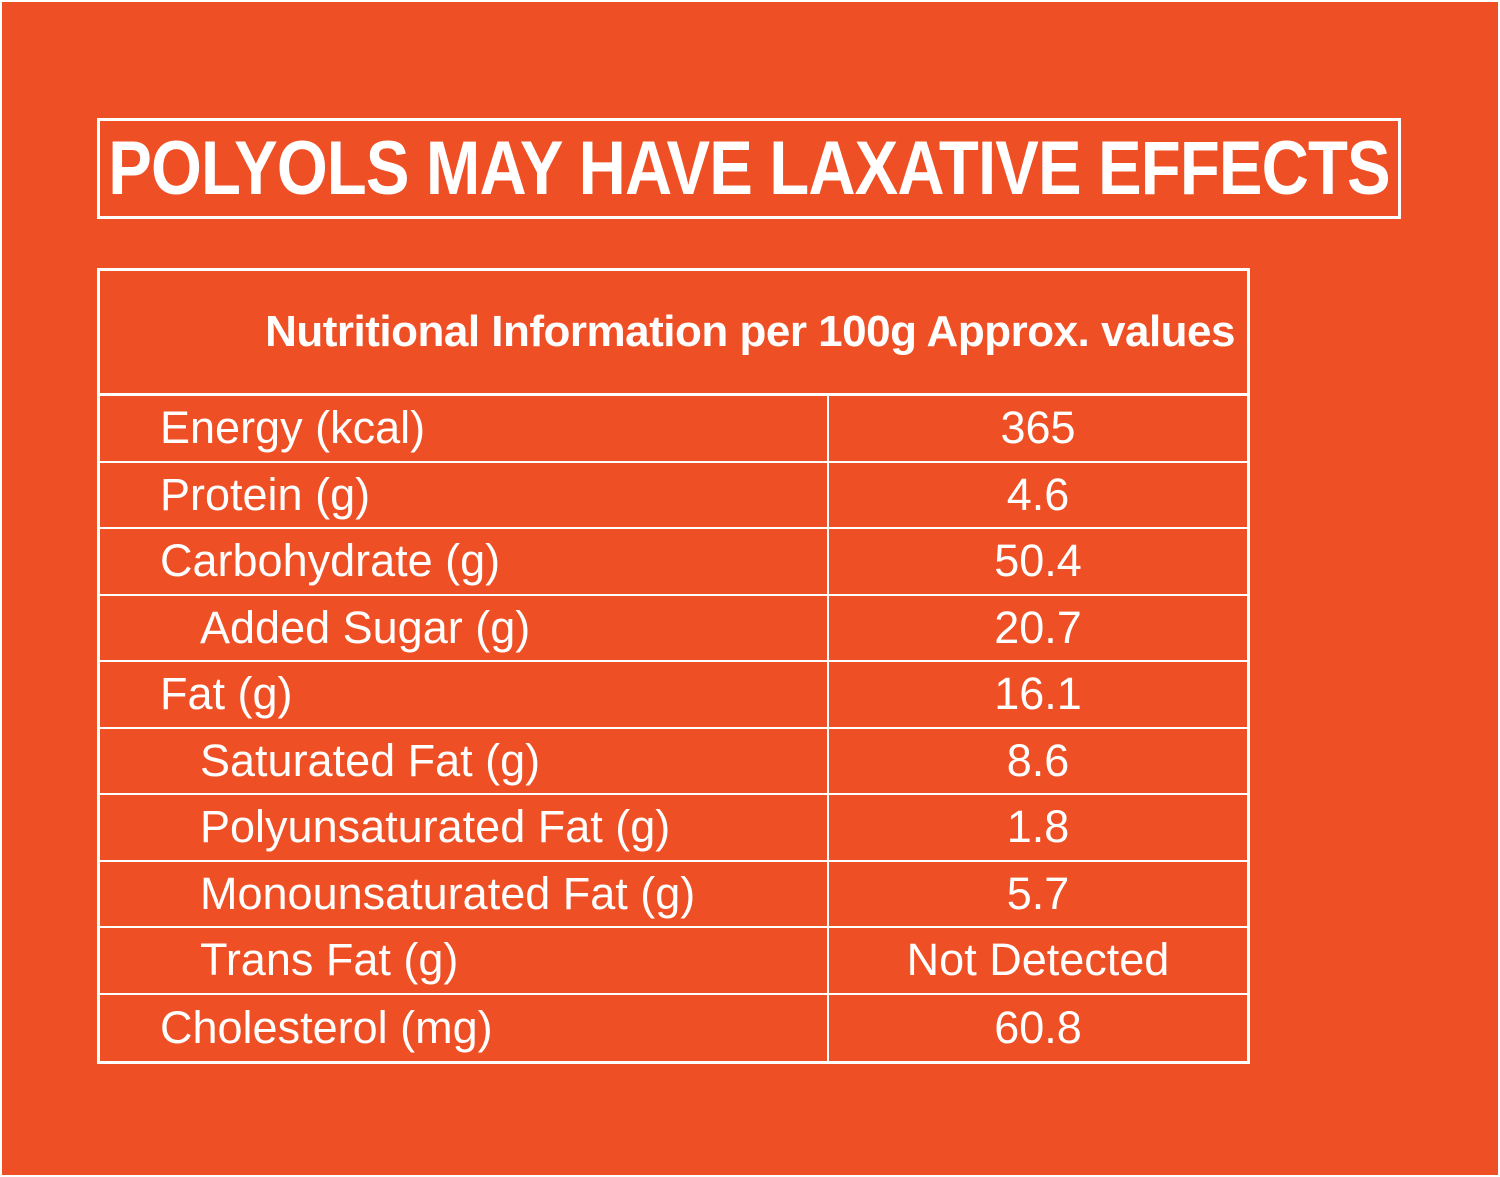 This screenshot has height=1177, width=1500. Describe the element at coordinates (1038, 694) in the screenshot. I see `nutrient-value: 16.1` at that location.